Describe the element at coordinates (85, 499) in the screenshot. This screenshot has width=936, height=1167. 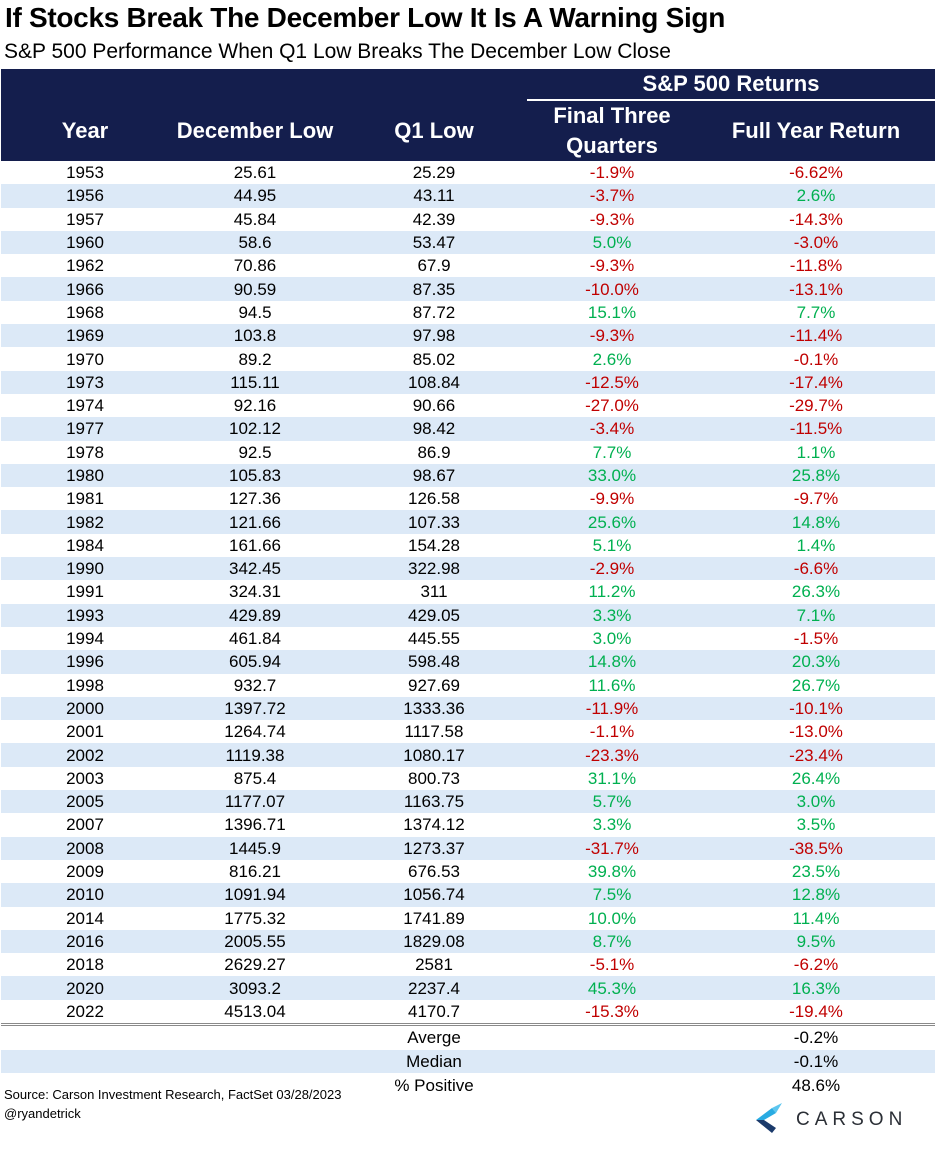
I see `cell-year: 1981` at that location.